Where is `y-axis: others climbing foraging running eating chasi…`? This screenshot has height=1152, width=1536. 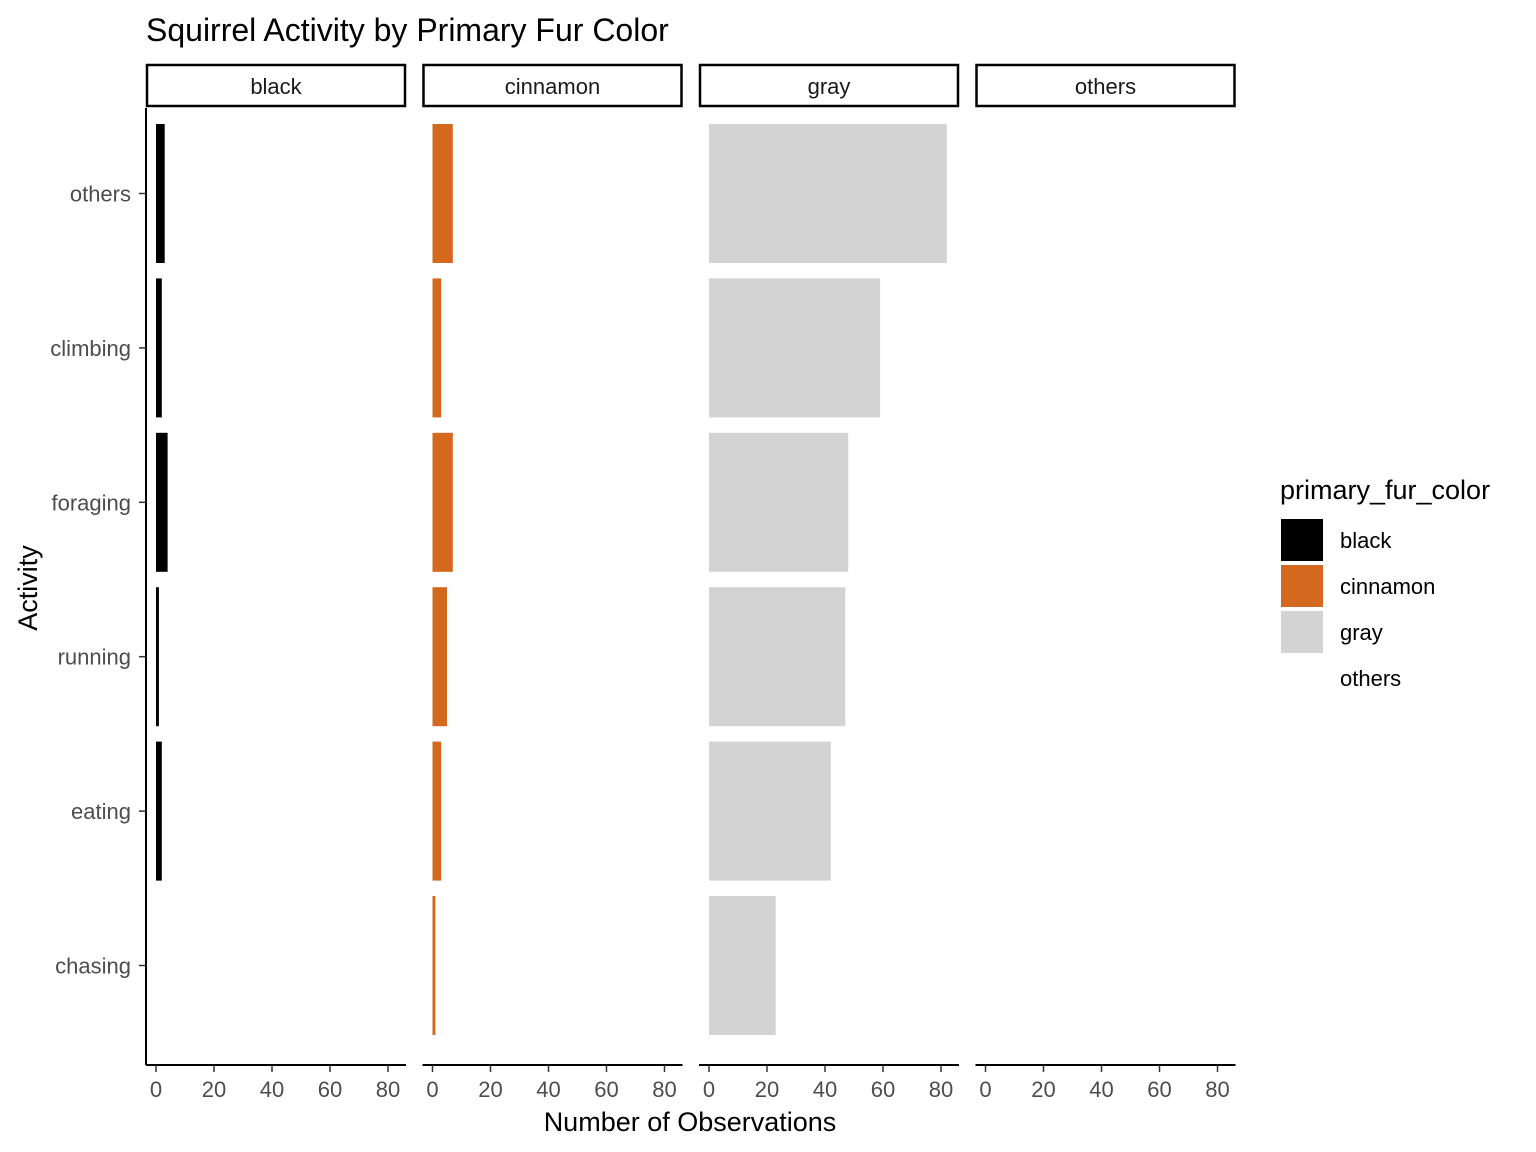 y-axis: others climbing foraging running eating chasi… is located at coordinates (98, 586).